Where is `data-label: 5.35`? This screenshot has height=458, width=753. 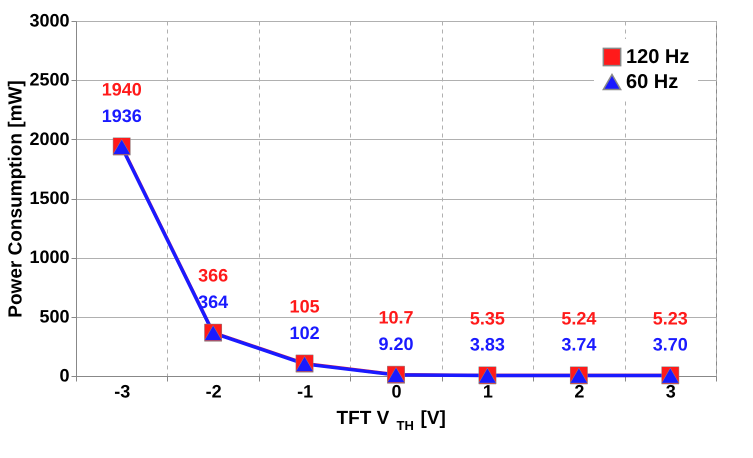
data-label: 5.35 is located at coordinates (487, 318).